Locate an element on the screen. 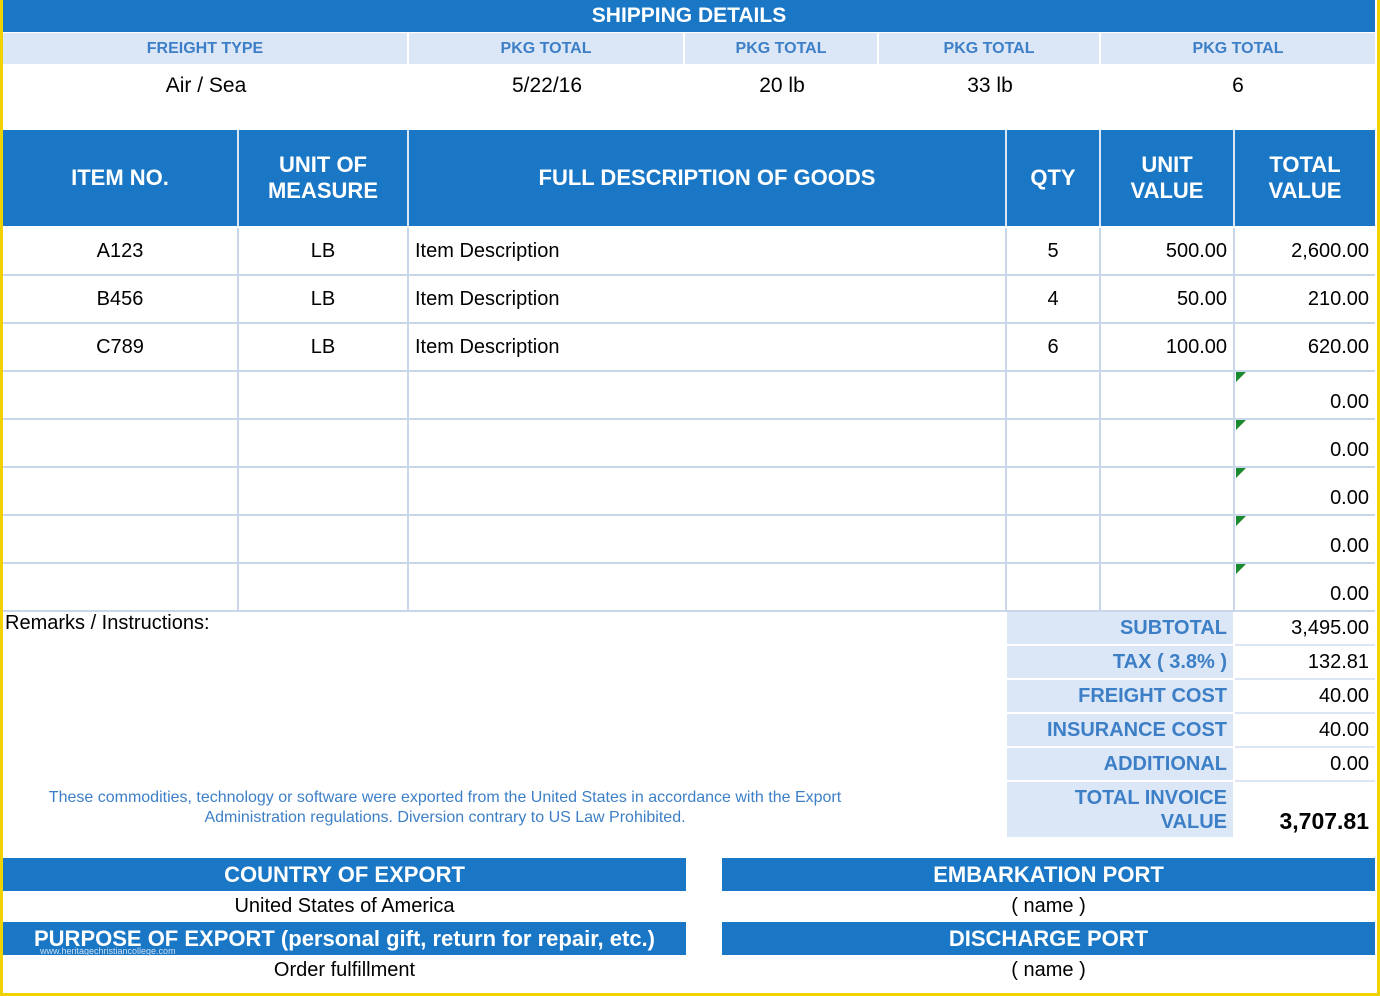 This screenshot has height=996, width=1380. pkg-total-value-3: 33 lb is located at coordinates (990, 85).